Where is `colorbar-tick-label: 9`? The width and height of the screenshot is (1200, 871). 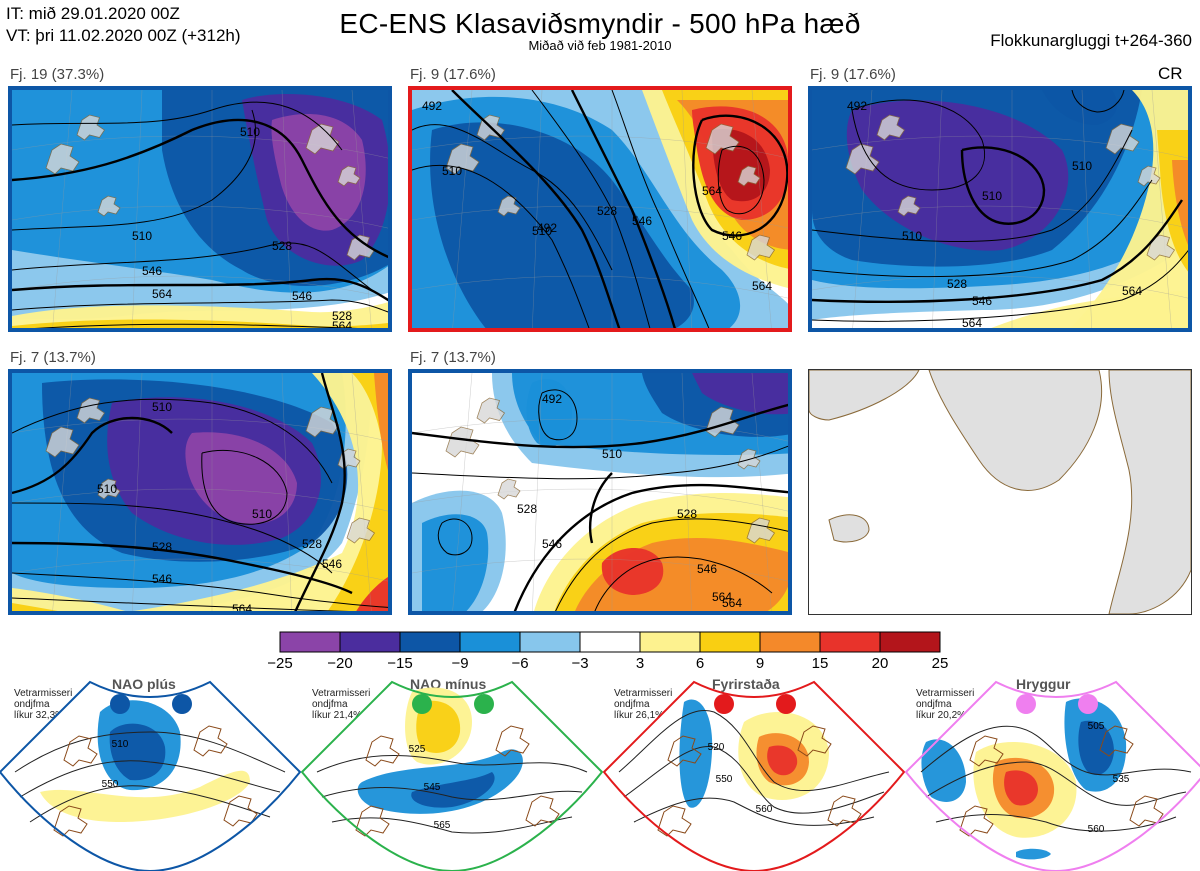
colorbar-tick-label: 9 is located at coordinates (760, 663).